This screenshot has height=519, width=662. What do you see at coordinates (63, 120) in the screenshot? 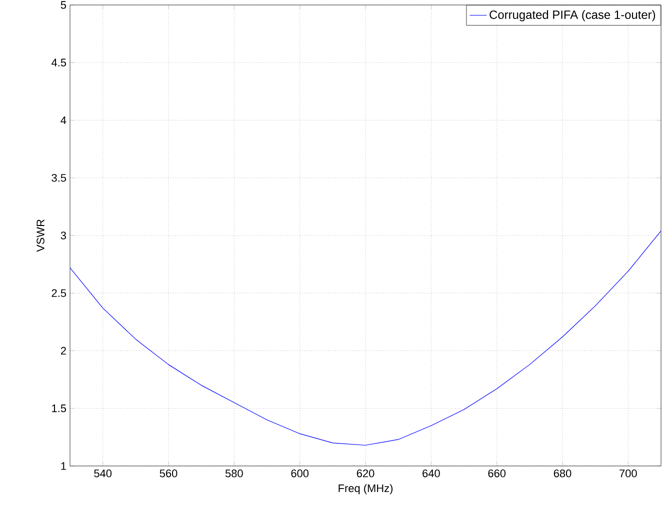
I see `y-tick-label: 4` at bounding box center [63, 120].